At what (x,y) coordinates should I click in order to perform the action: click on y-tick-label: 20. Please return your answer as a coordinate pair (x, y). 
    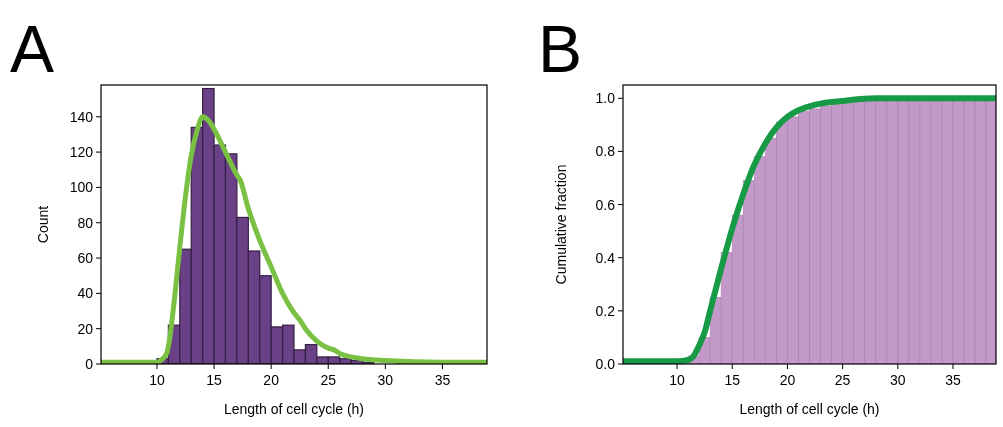
    Looking at the image, I should click on (85, 328).